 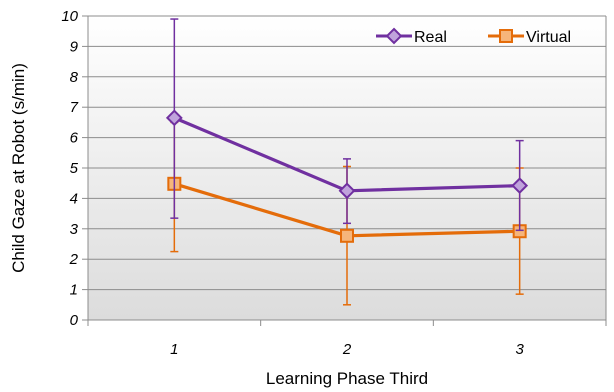 What do you see at coordinates (74, 290) in the screenshot?
I see `y-tick-label: 1` at bounding box center [74, 290].